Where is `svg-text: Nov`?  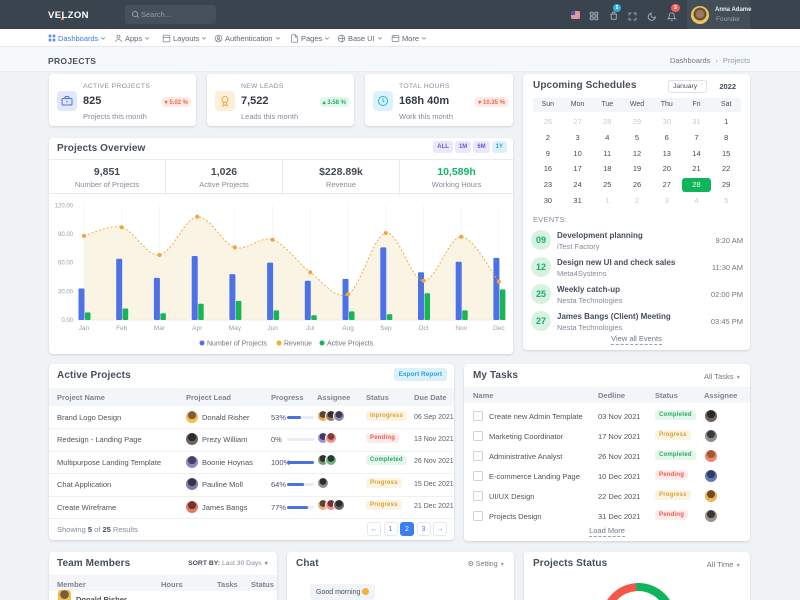
svg-text: Nov is located at coordinates (461, 328).